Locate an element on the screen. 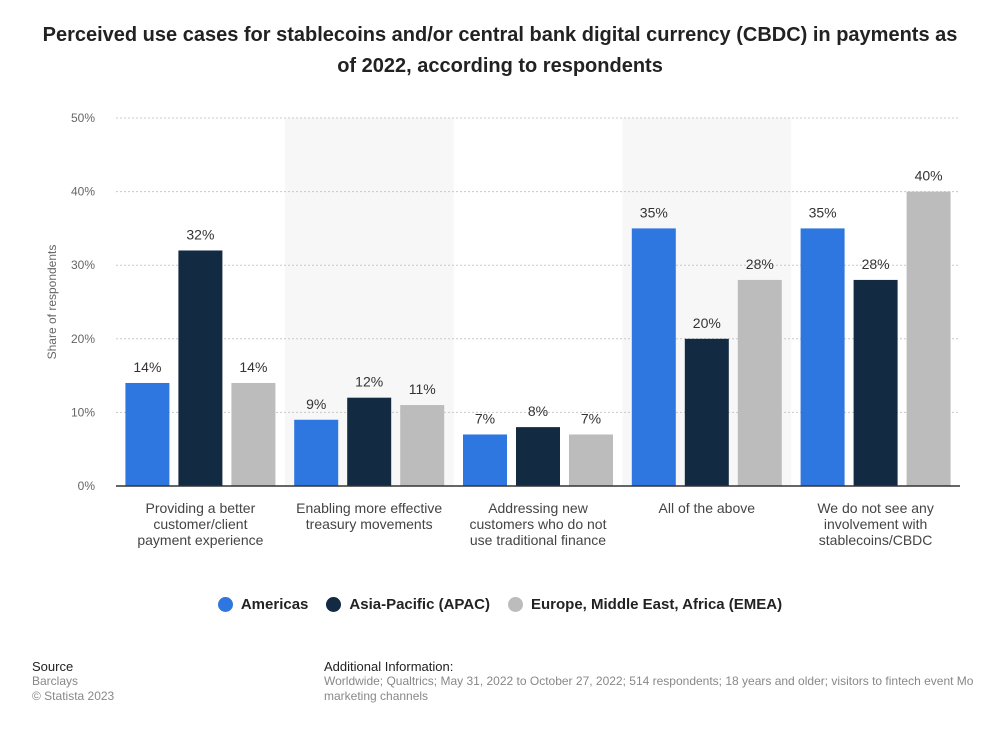  copyright: © Statista 2023 is located at coordinates (73, 696).